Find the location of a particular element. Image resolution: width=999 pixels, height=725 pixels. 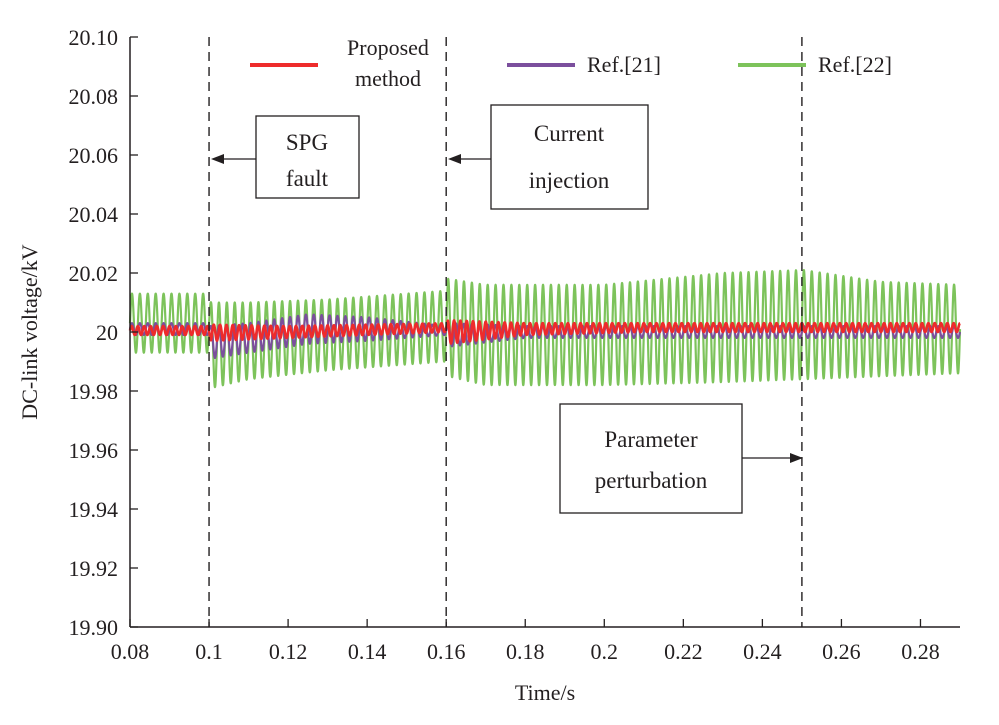

x-tick-label: 0.2 is located at coordinates (605, 651).